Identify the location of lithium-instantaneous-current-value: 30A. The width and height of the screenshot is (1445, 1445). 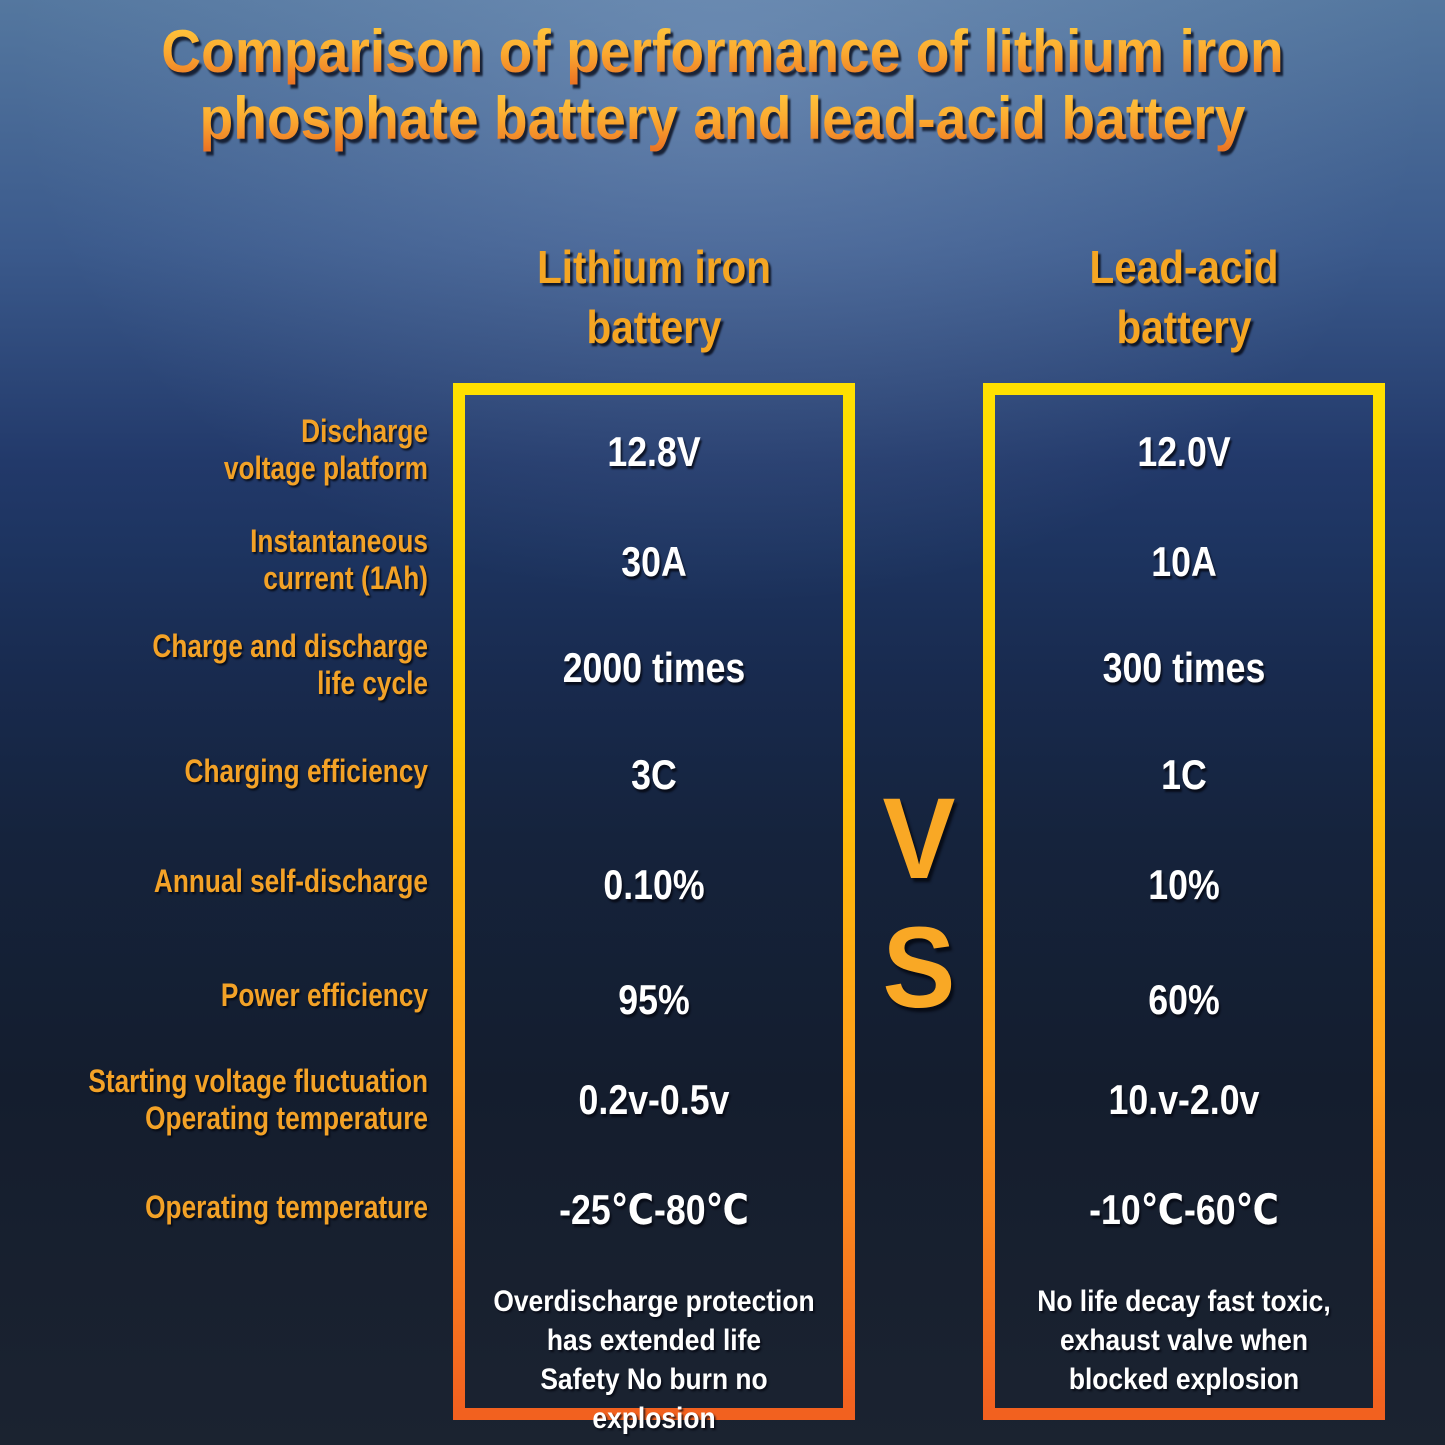
(654, 561).